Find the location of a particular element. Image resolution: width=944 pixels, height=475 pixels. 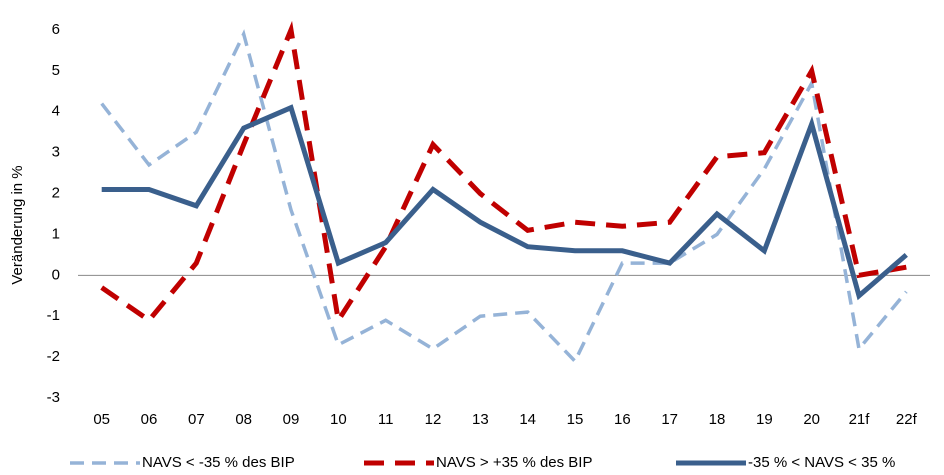

x-tick-label: 20 is located at coordinates (811, 419).